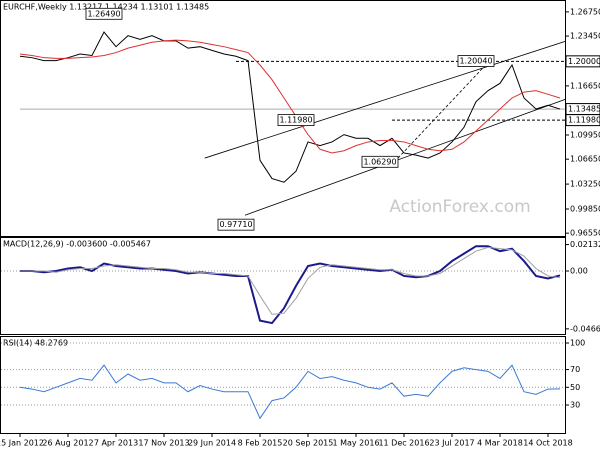 Image resolution: width=600 pixels, height=450 pixels. What do you see at coordinates (116, 443) in the screenshot?
I see `x-tick-label: 7 Apr 2013` at bounding box center [116, 443].